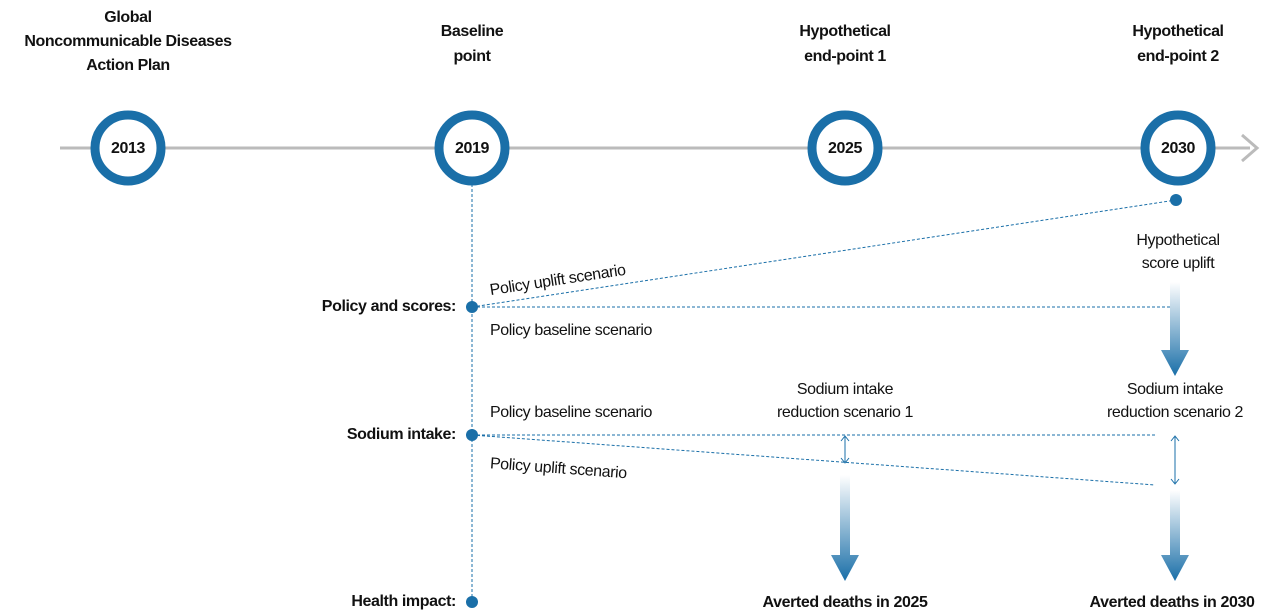 This screenshot has height=613, width=1267. I want to click on milestone-label: Noncommunicable Diseases, so click(128, 41).